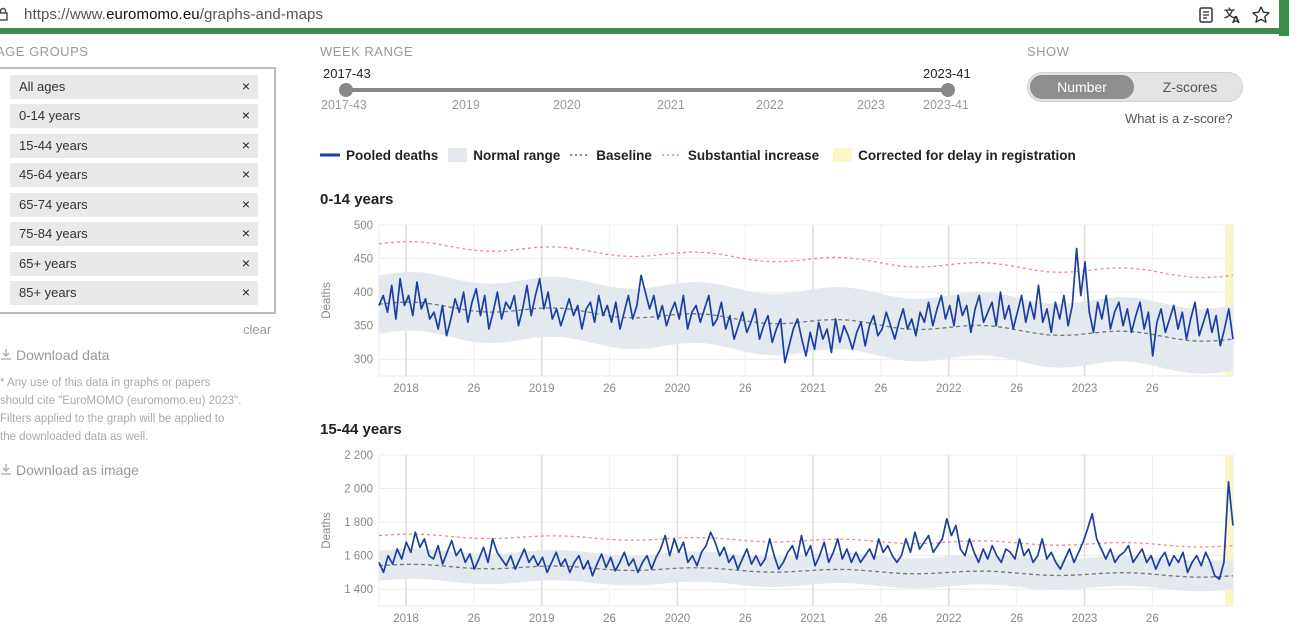  What do you see at coordinates (753, 155) in the screenshot?
I see `legend-substantial-label: Substantial increase` at bounding box center [753, 155].